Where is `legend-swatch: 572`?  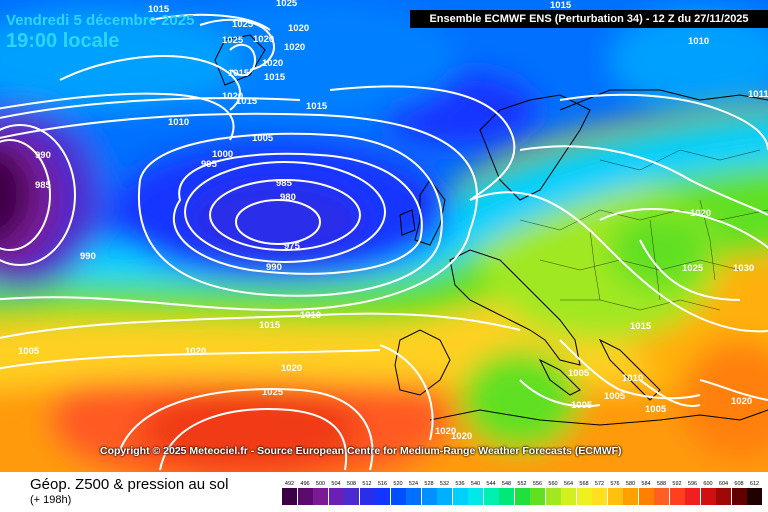
legend-swatch: 572 is located at coordinates (599, 492).